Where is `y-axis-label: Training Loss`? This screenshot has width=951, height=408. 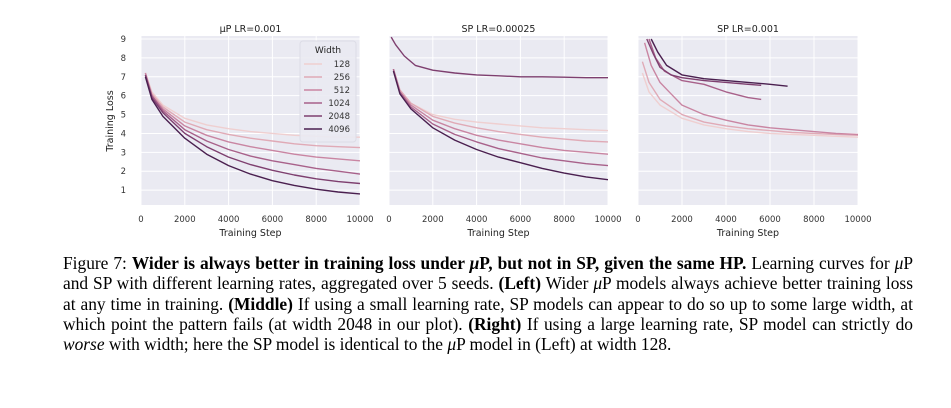
y-axis-label: Training Loss is located at coordinates (110, 121).